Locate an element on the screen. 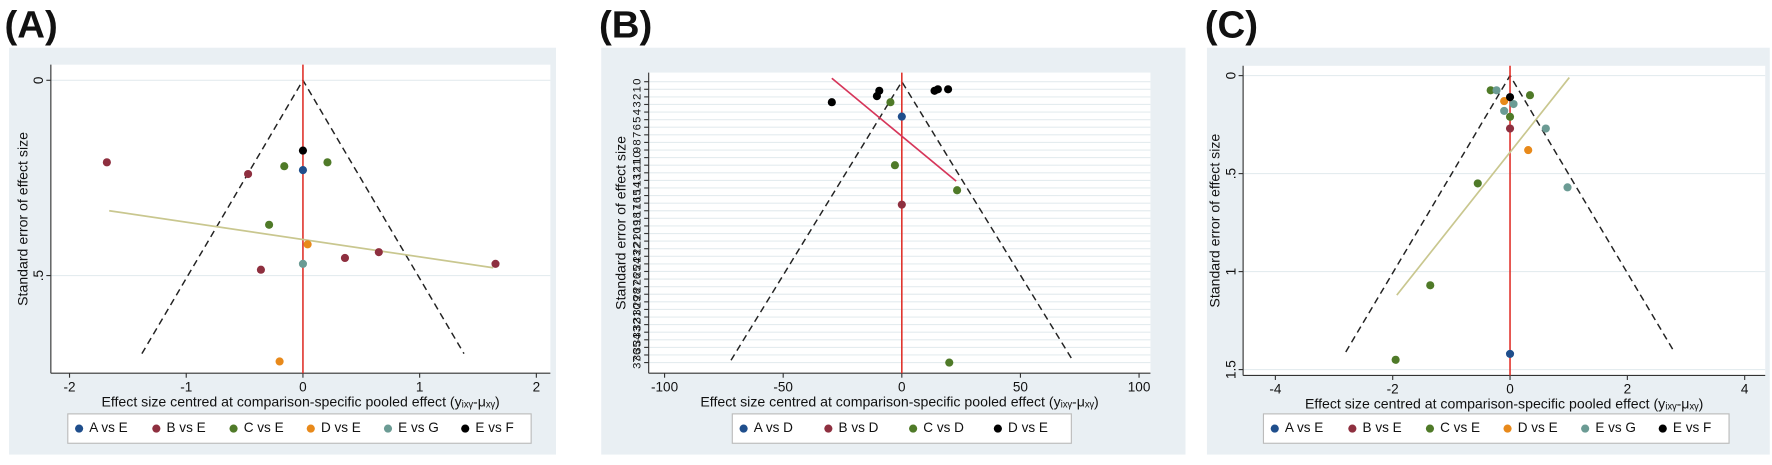 The width and height of the screenshot is (1772, 465). y-tick-label: 4 is located at coordinates (637, 112).